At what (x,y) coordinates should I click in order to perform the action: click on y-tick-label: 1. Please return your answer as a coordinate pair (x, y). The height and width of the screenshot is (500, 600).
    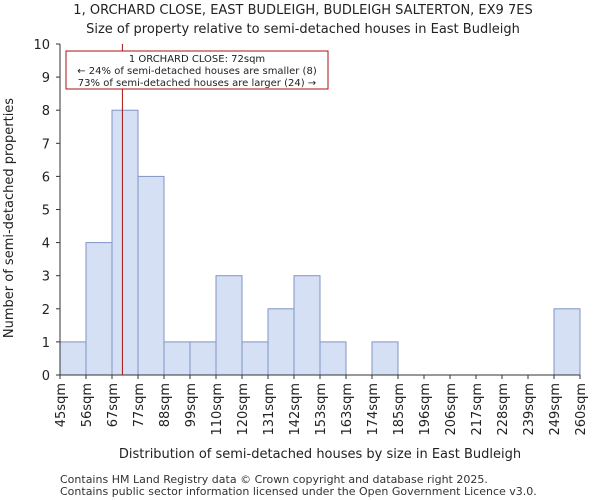
    Looking at the image, I should click on (46, 343).